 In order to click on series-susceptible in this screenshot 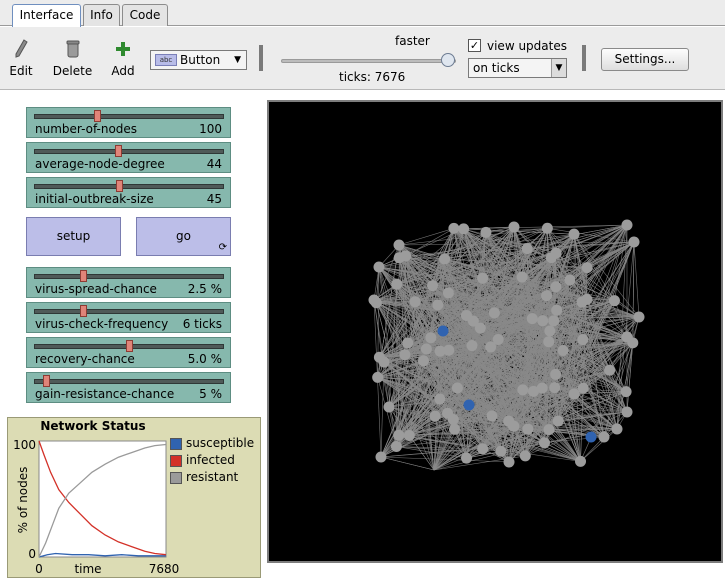, I will do `click(102, 555)`.